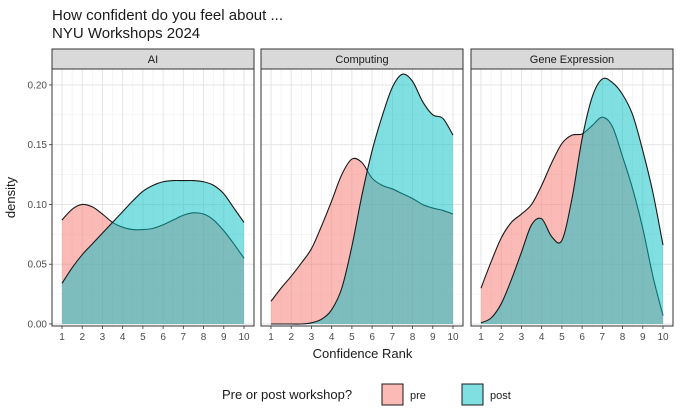  I want to click on x-axis-title: Confidence Rank, so click(363, 353).